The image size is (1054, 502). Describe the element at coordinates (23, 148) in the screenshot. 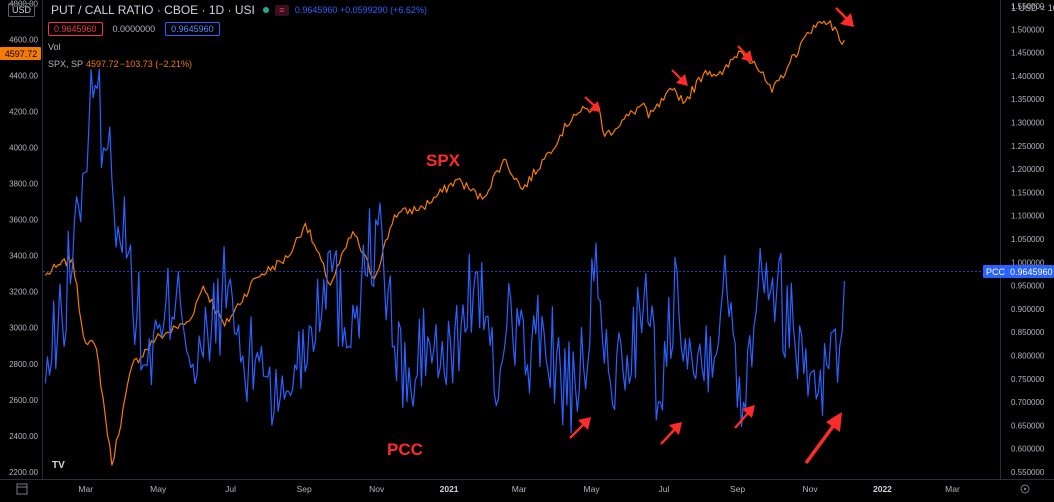

I see `left-tick-label: 4000.00` at that location.